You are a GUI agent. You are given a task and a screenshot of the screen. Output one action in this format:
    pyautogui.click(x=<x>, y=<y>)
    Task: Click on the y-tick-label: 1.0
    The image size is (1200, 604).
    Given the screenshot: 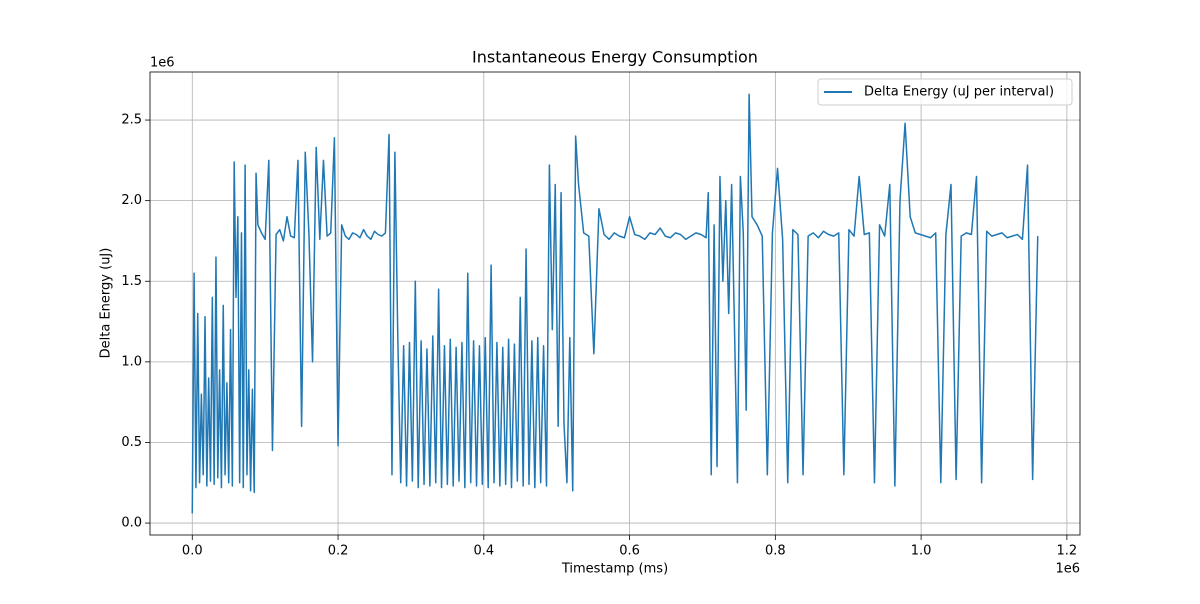 What is the action you would take?
    pyautogui.click(x=131, y=361)
    